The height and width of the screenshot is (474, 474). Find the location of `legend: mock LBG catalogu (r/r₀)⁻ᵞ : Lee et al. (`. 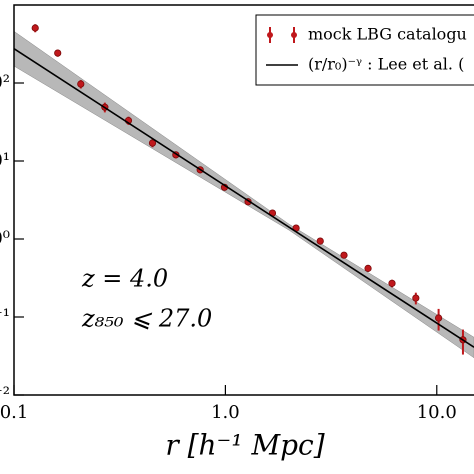

legend: mock LBG catalogu (r/r₀)⁻ᵞ : Lee et al. ( is located at coordinates (364, 50).